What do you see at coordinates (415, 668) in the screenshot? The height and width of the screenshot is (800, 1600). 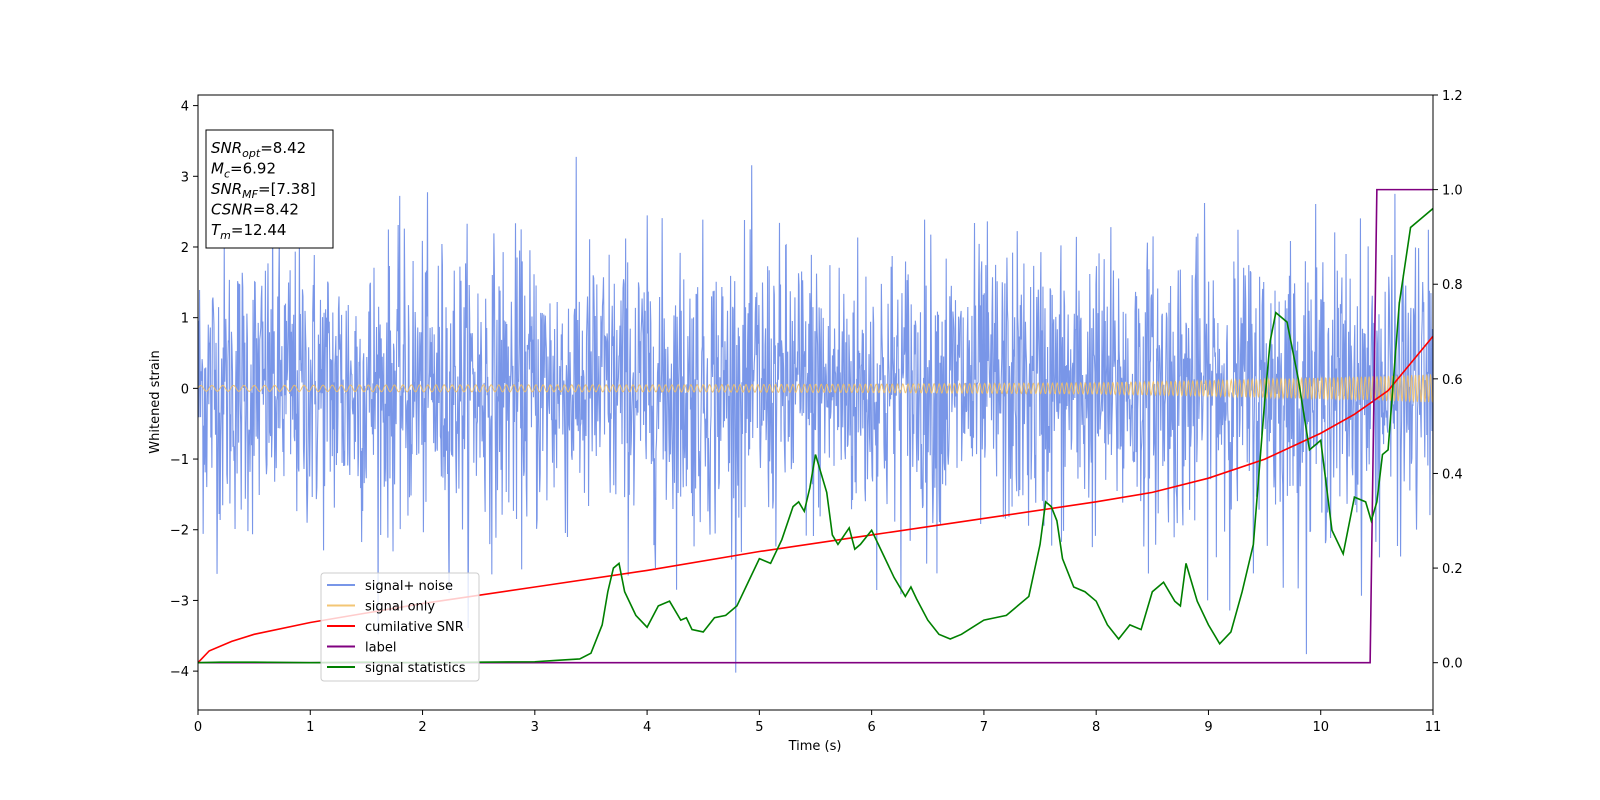 I see `legend-label: signal statistics` at bounding box center [415, 668].